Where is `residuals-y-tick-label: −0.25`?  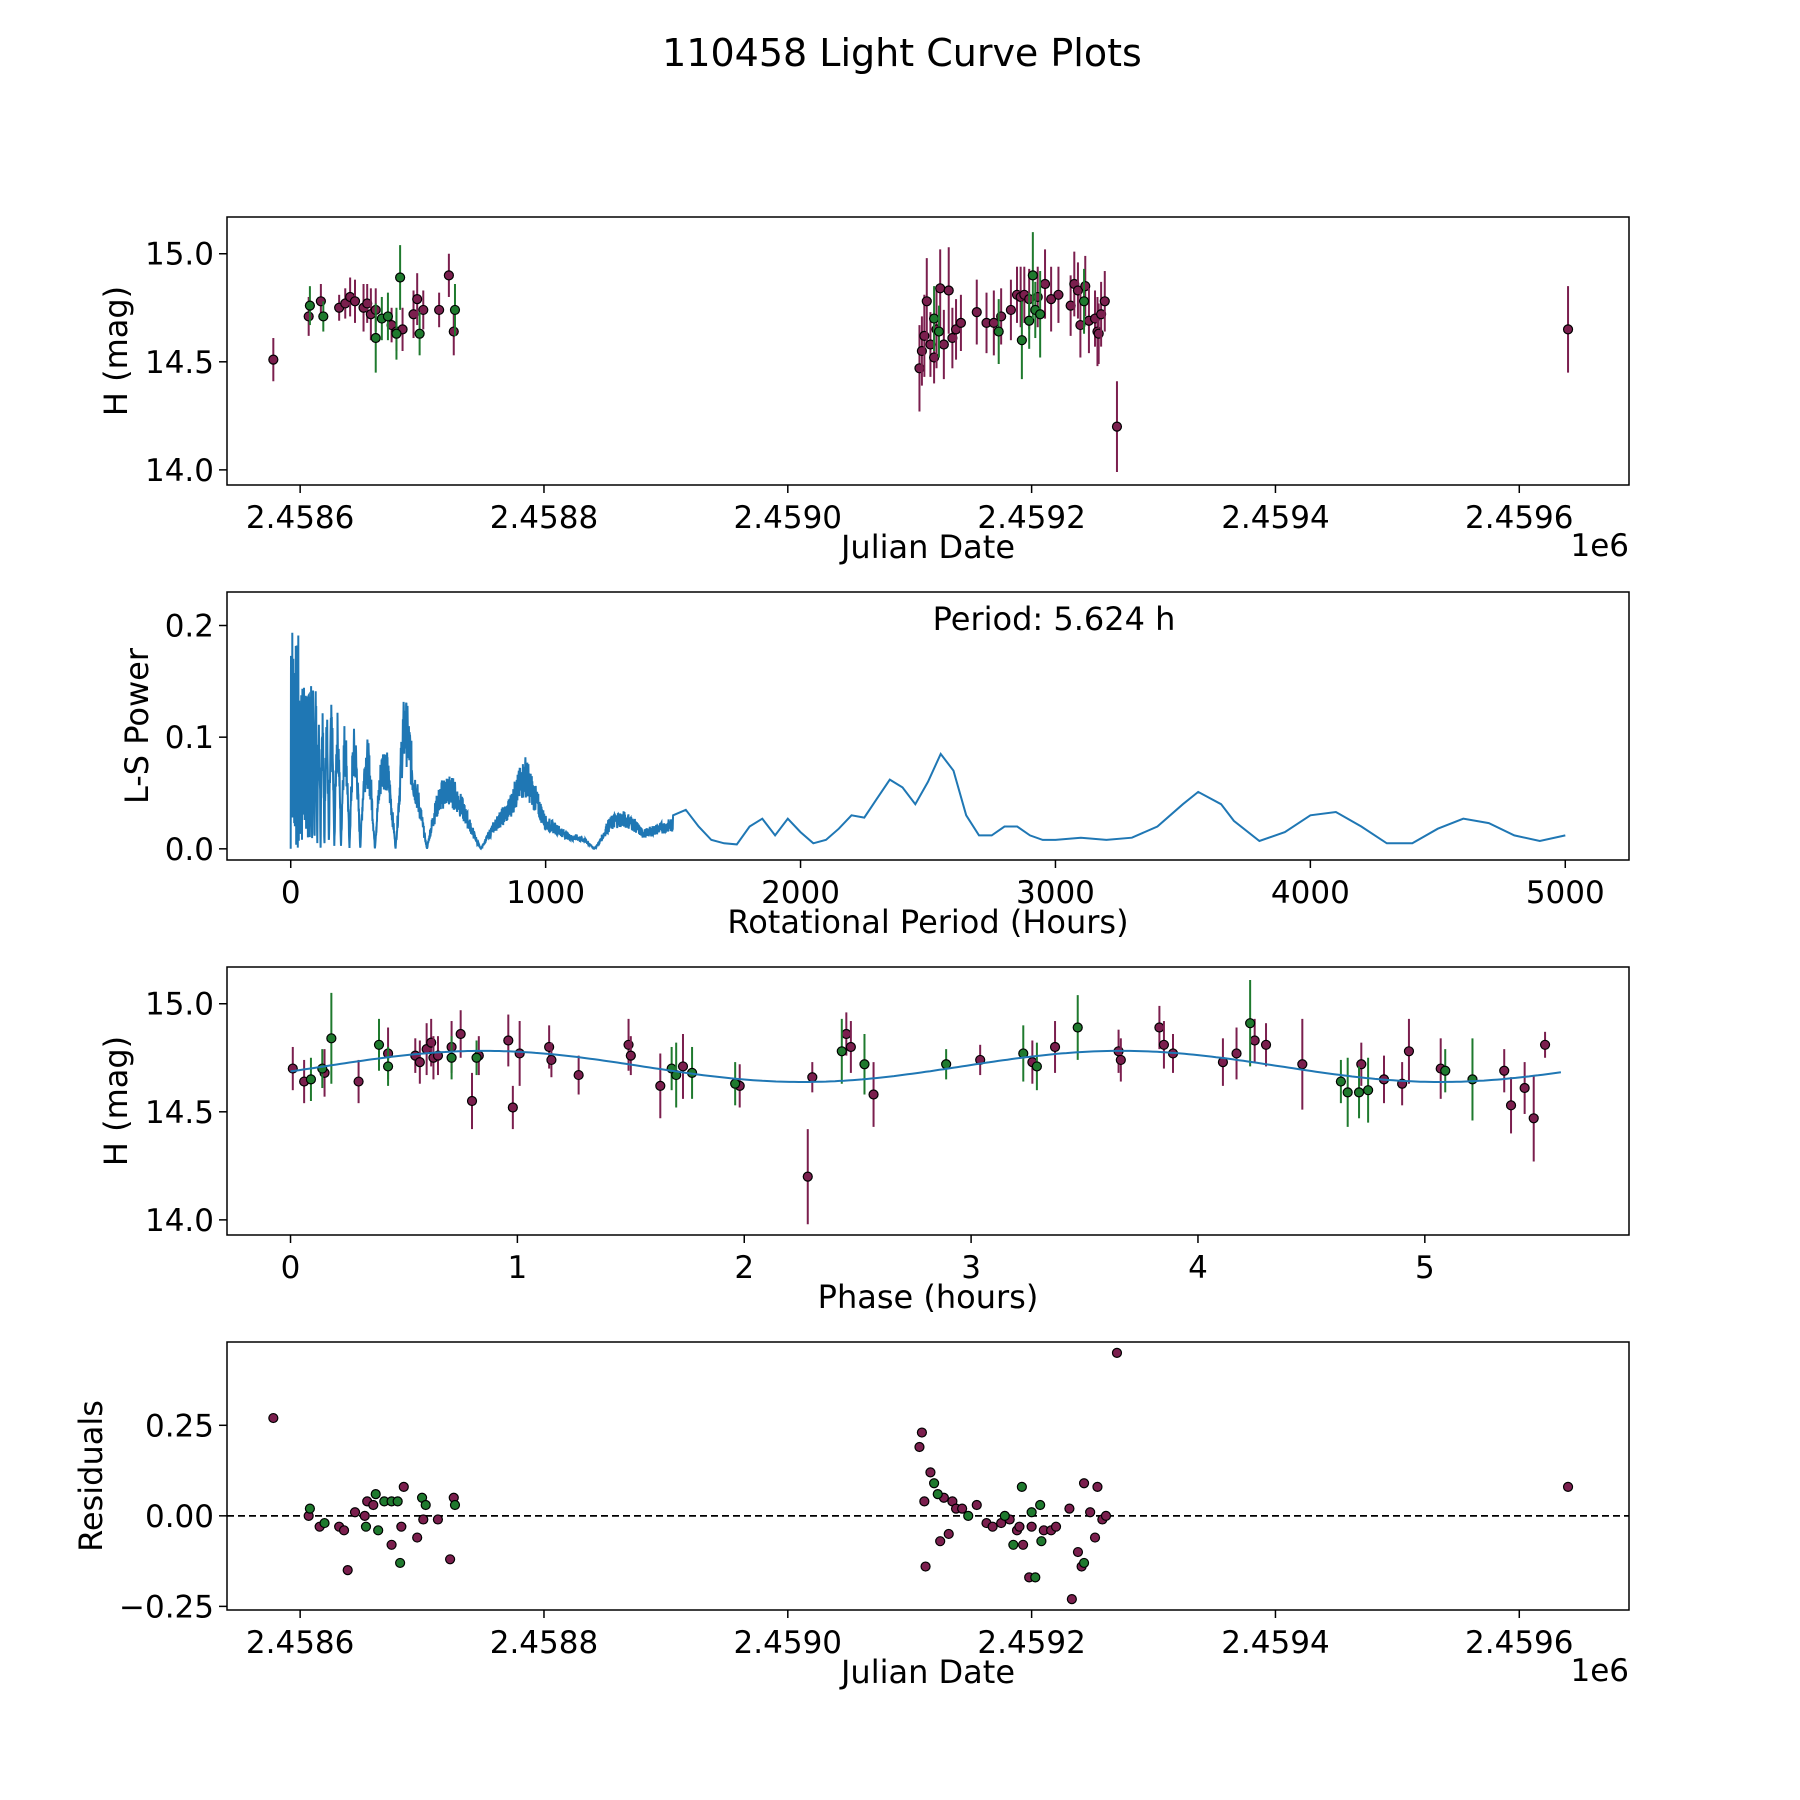 residuals-y-tick-label: −0.25 is located at coordinates (166, 1607).